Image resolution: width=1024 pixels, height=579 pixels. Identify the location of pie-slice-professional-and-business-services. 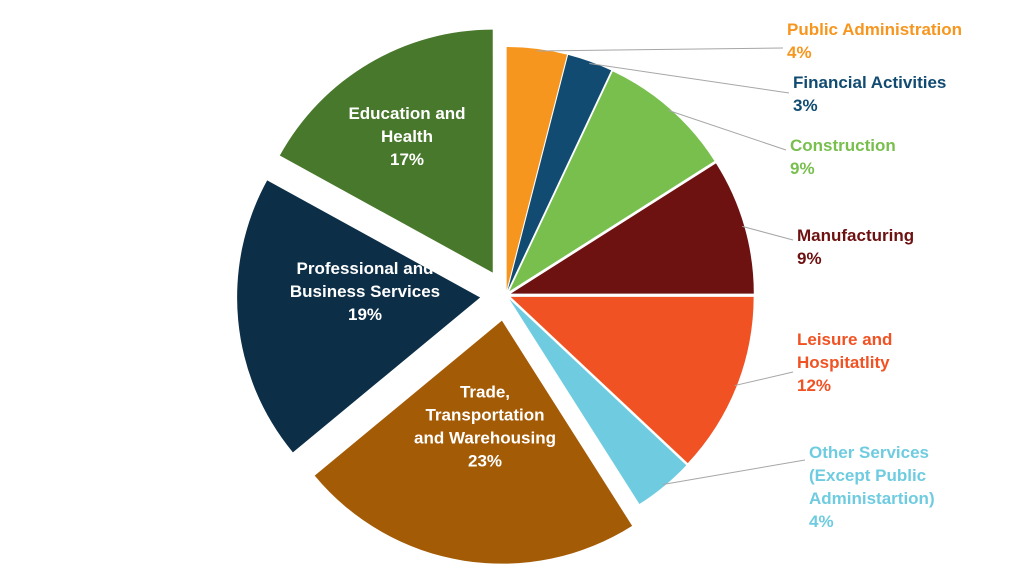
(359, 316).